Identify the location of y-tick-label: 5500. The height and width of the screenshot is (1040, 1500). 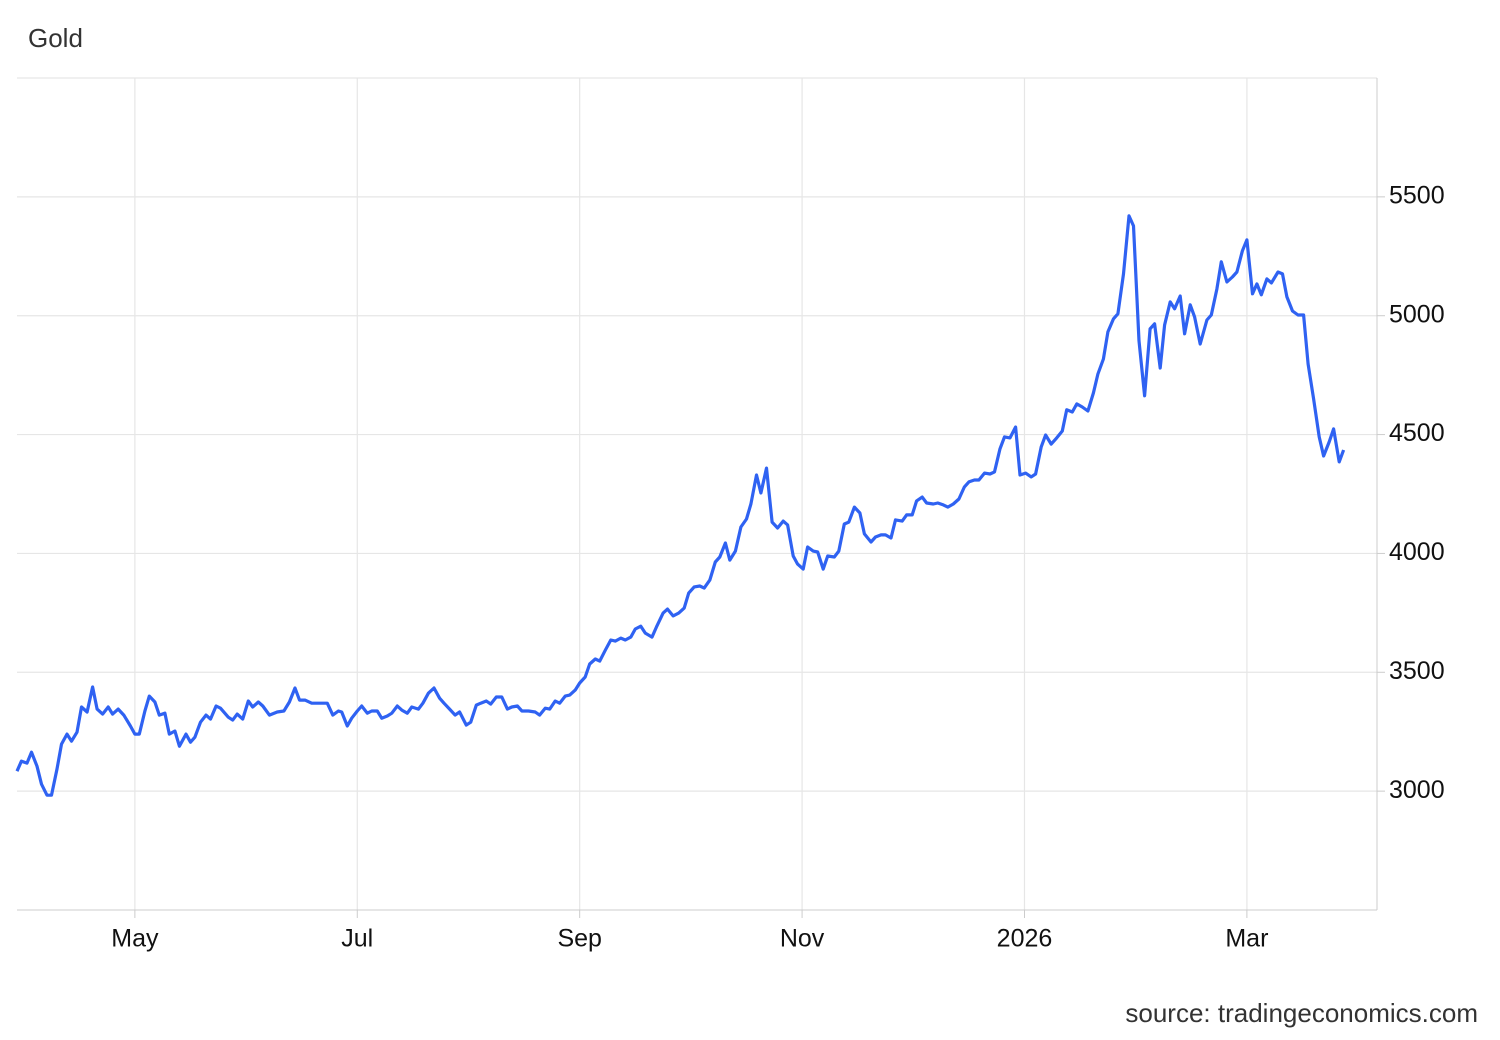
(1417, 195).